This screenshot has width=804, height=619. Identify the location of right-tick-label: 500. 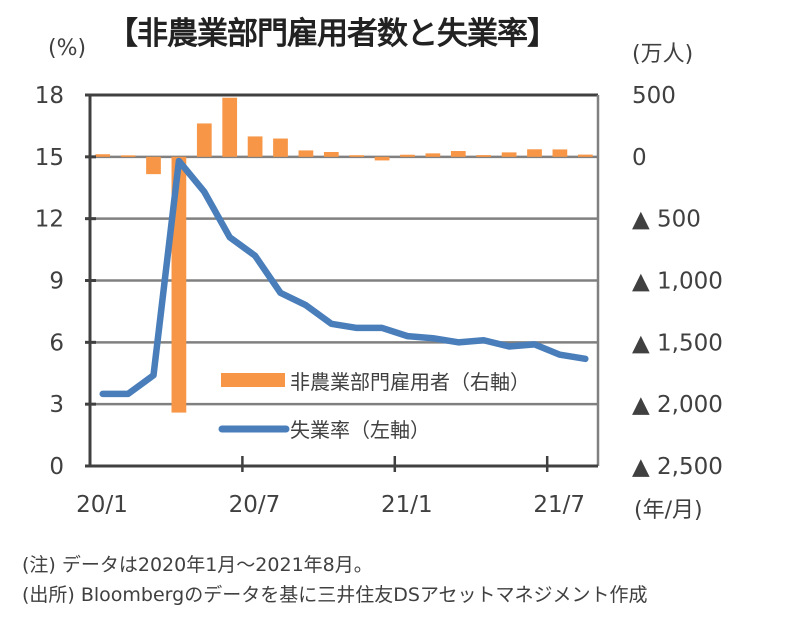
(654, 96).